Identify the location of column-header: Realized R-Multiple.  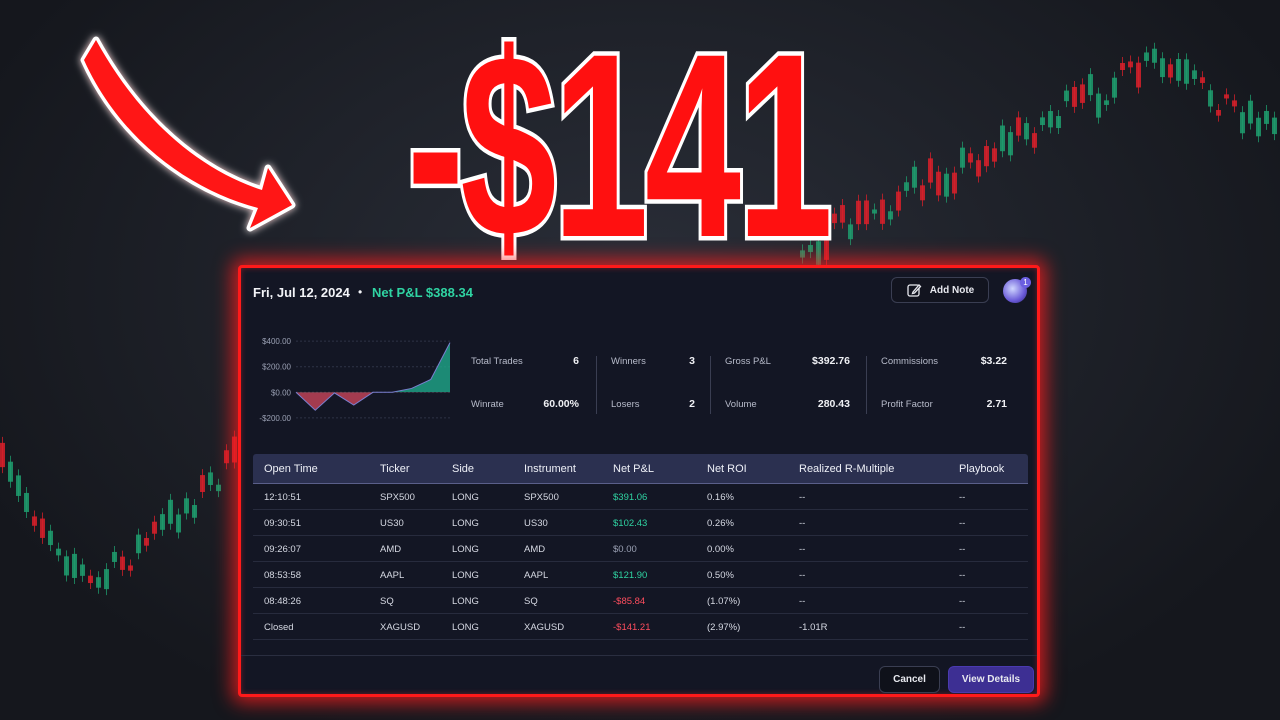
(847, 469).